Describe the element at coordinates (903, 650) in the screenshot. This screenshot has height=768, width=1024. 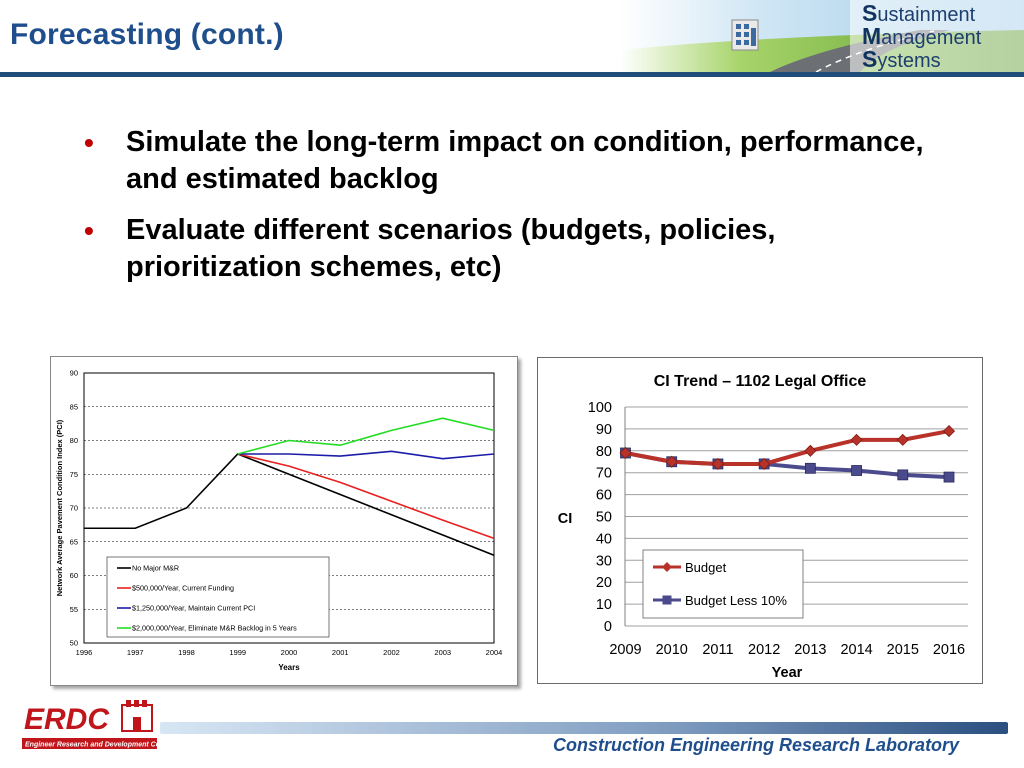
I see `x-tick-label: 2015` at that location.